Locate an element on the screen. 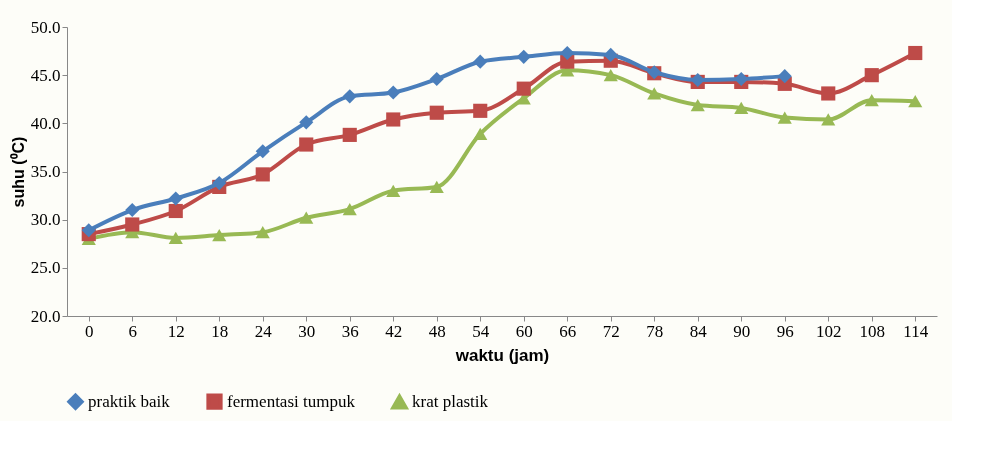 This screenshot has height=458, width=1007. x-tick-label: 72 is located at coordinates (611, 331).